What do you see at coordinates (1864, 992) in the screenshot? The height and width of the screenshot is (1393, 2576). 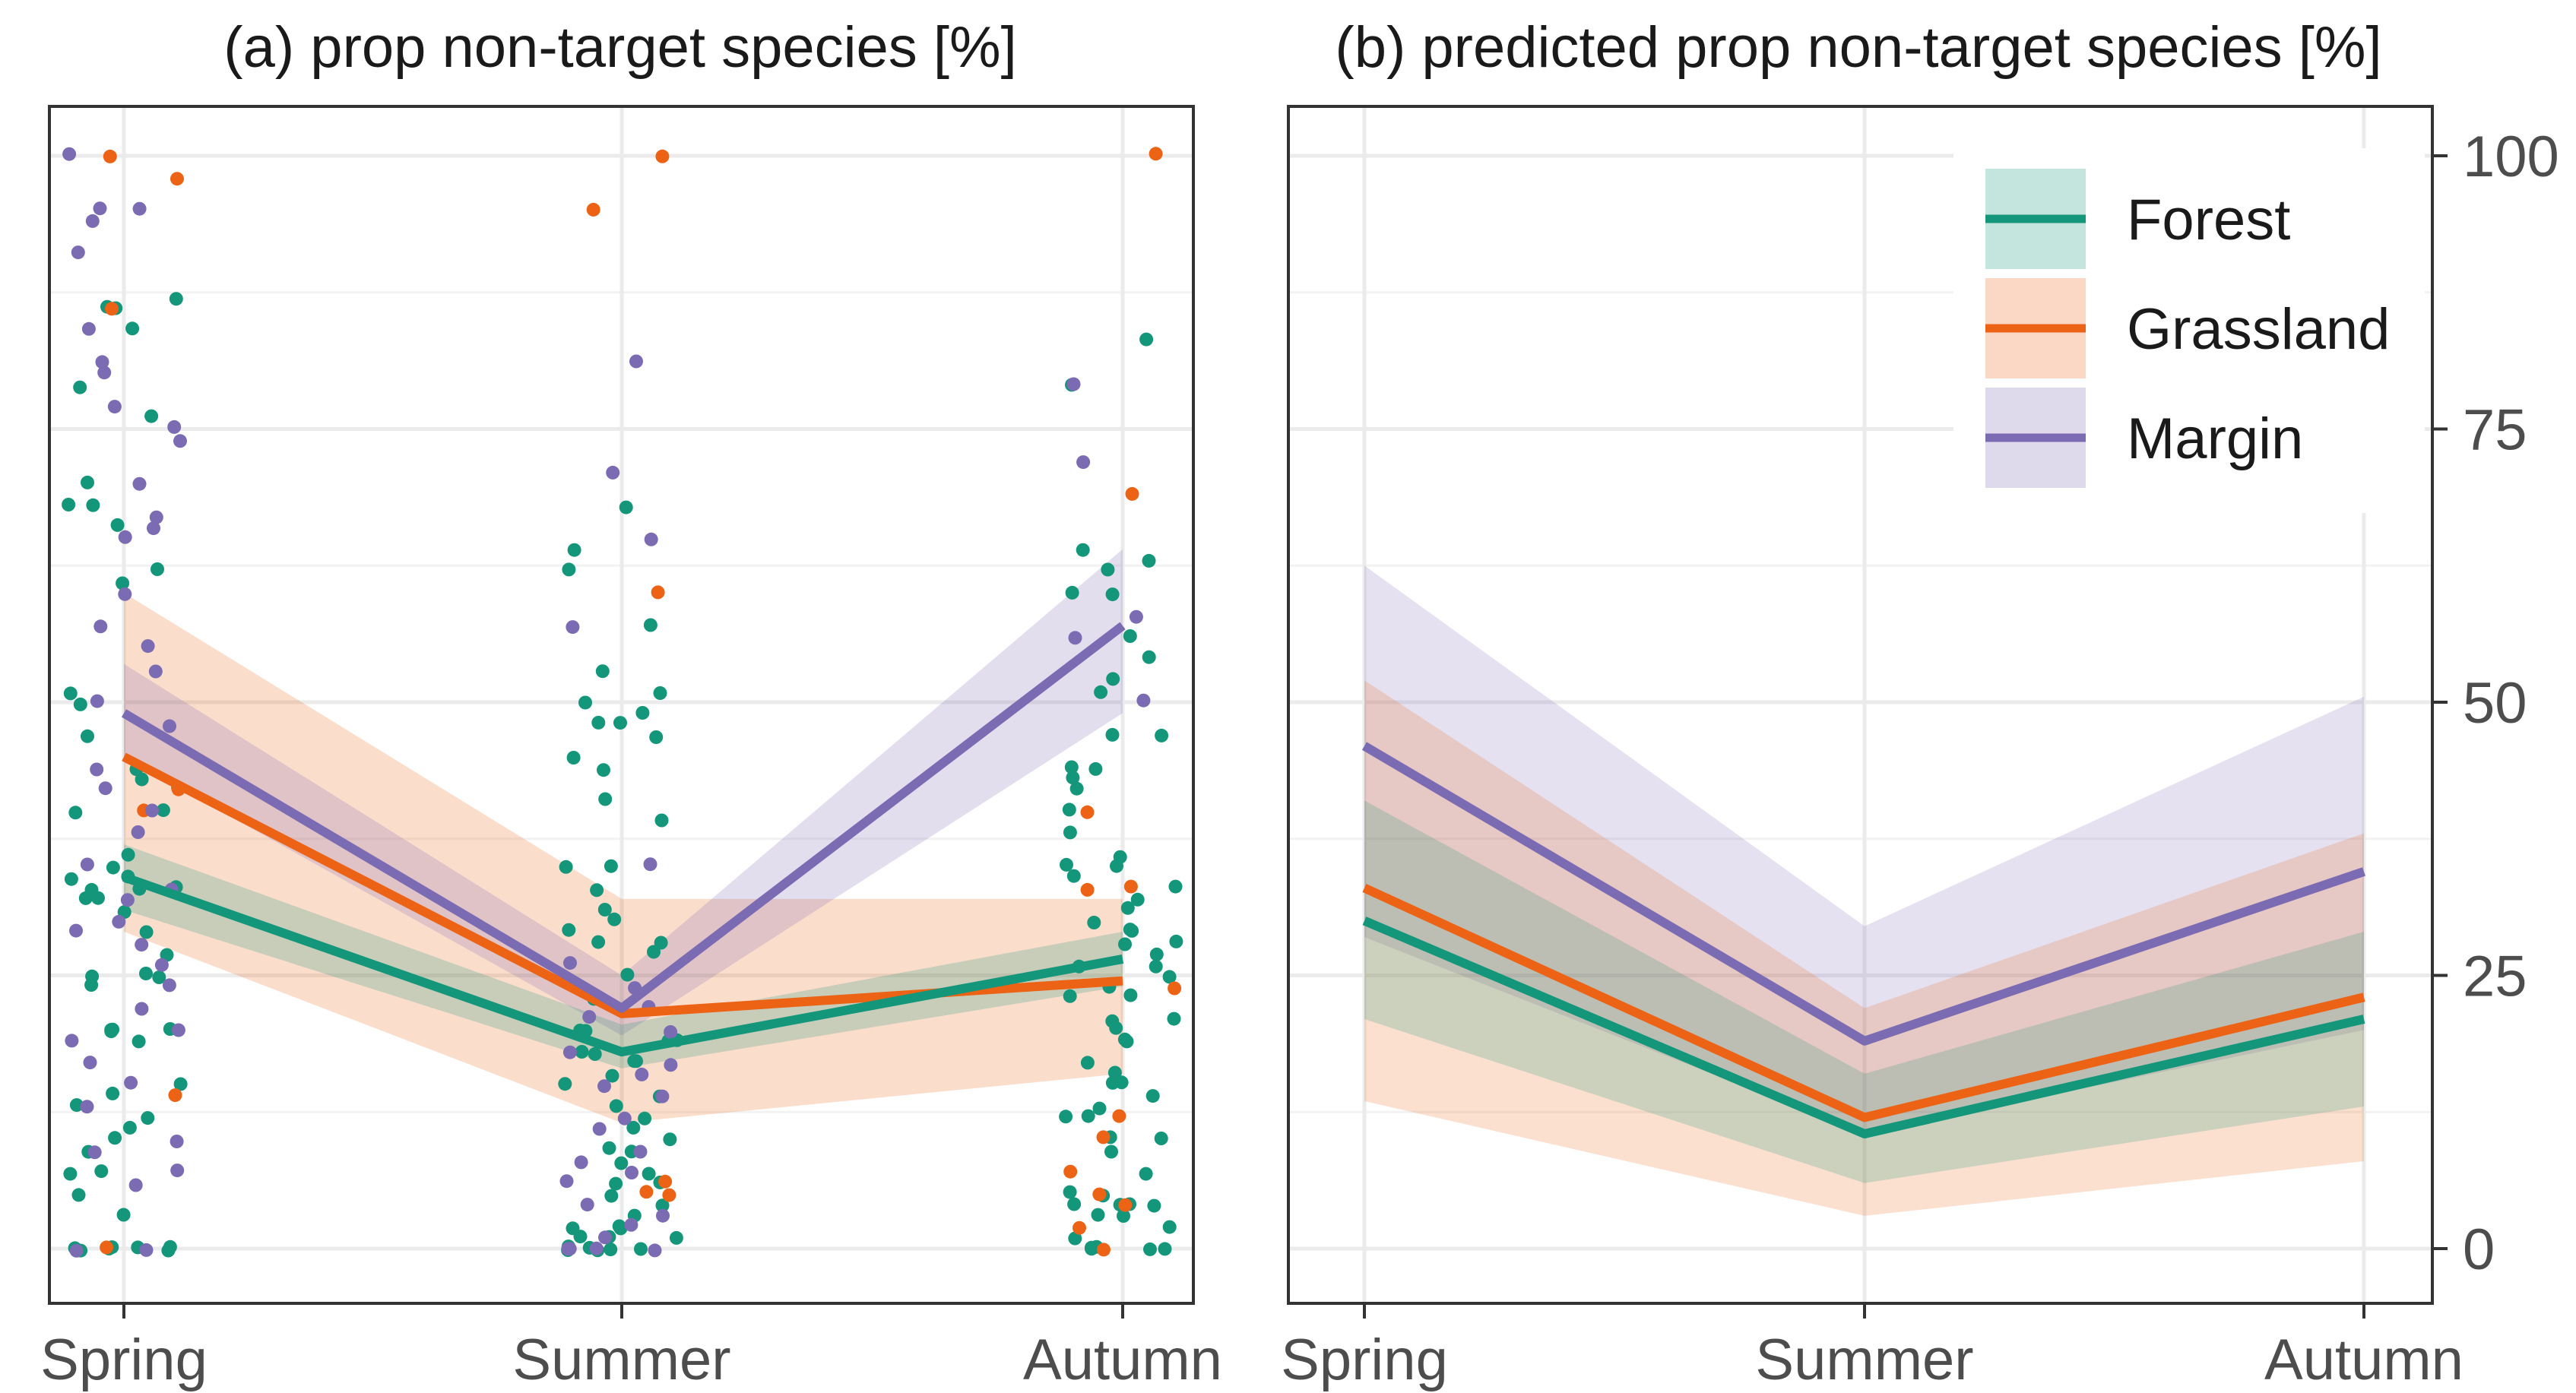 I see `panel-b-ribbon-forest` at bounding box center [1864, 992].